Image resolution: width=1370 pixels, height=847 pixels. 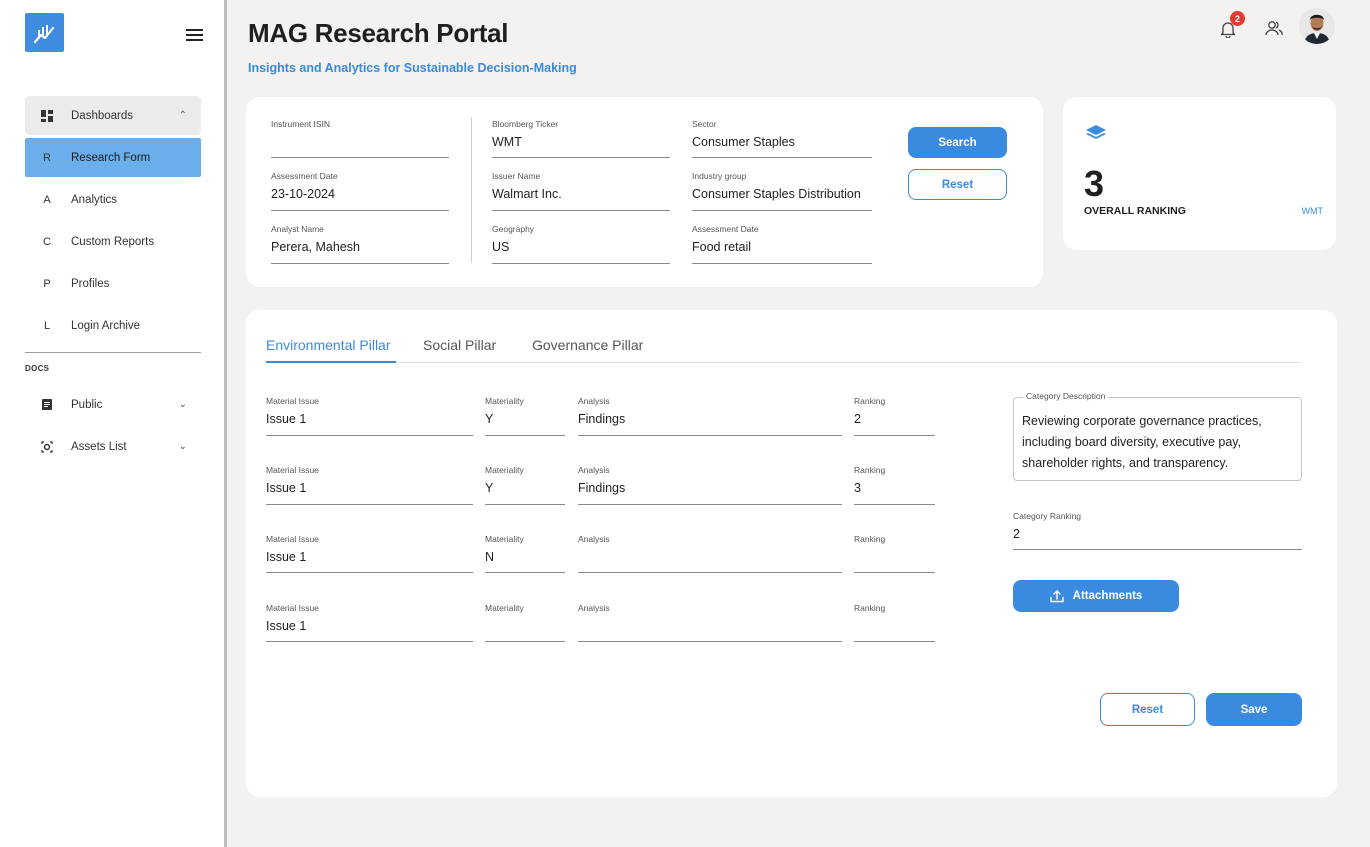 What do you see at coordinates (581, 191) in the screenshot?
I see `issuer-name-field: Issuer Name Walmart Inc.` at bounding box center [581, 191].